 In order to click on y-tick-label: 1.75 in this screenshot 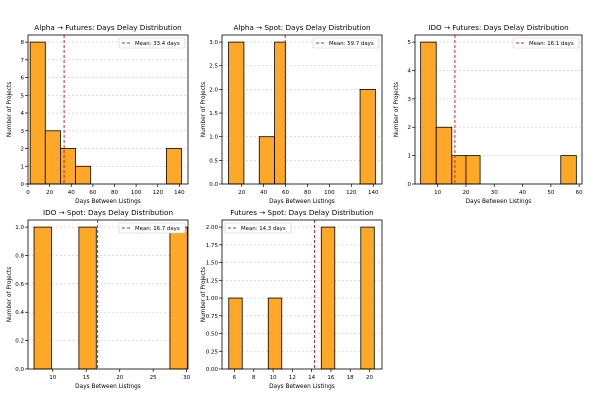, I will do `click(212, 246)`.